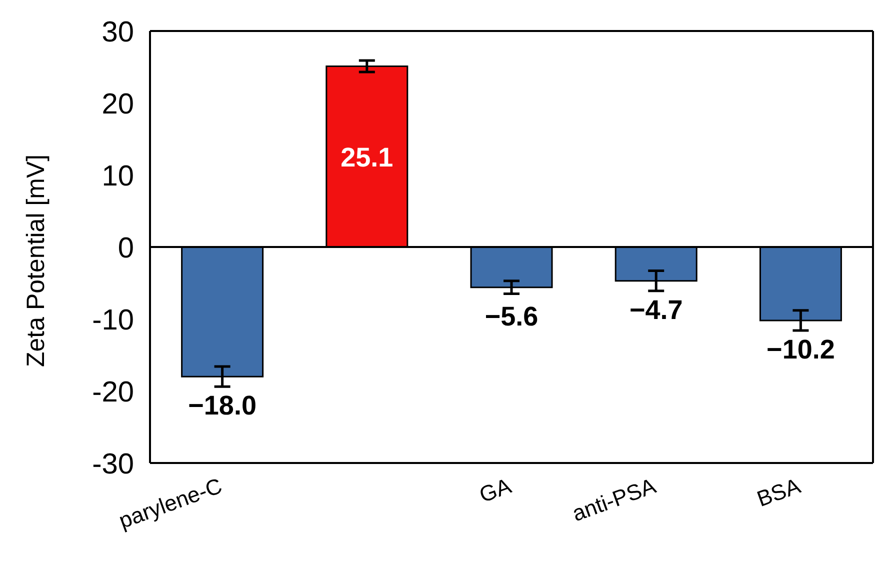  What do you see at coordinates (126, 248) in the screenshot?
I see `y-tick-label: 0` at bounding box center [126, 248].